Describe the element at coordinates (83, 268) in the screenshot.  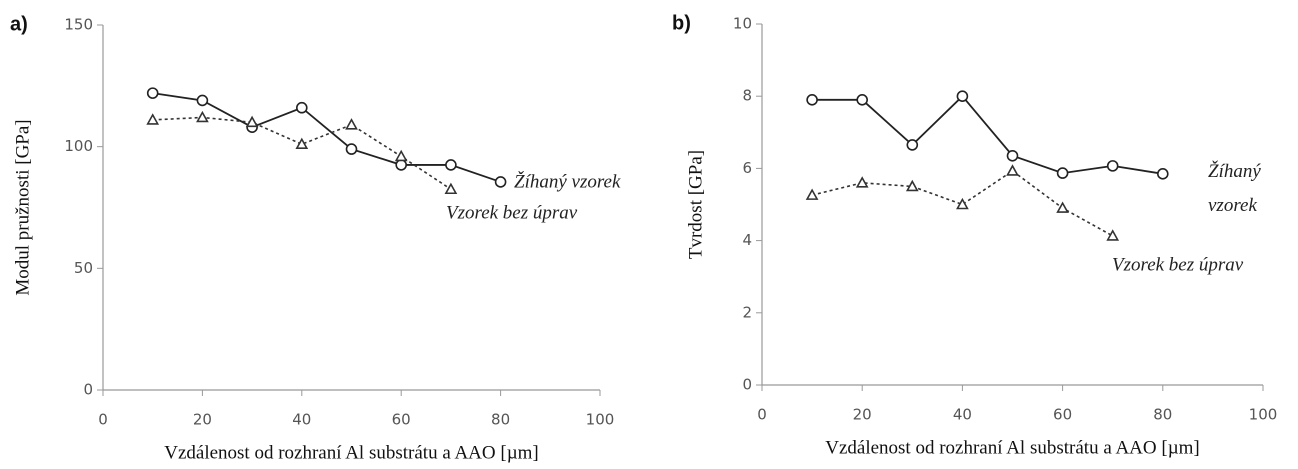
I see `y-tick-label: 50` at that location.